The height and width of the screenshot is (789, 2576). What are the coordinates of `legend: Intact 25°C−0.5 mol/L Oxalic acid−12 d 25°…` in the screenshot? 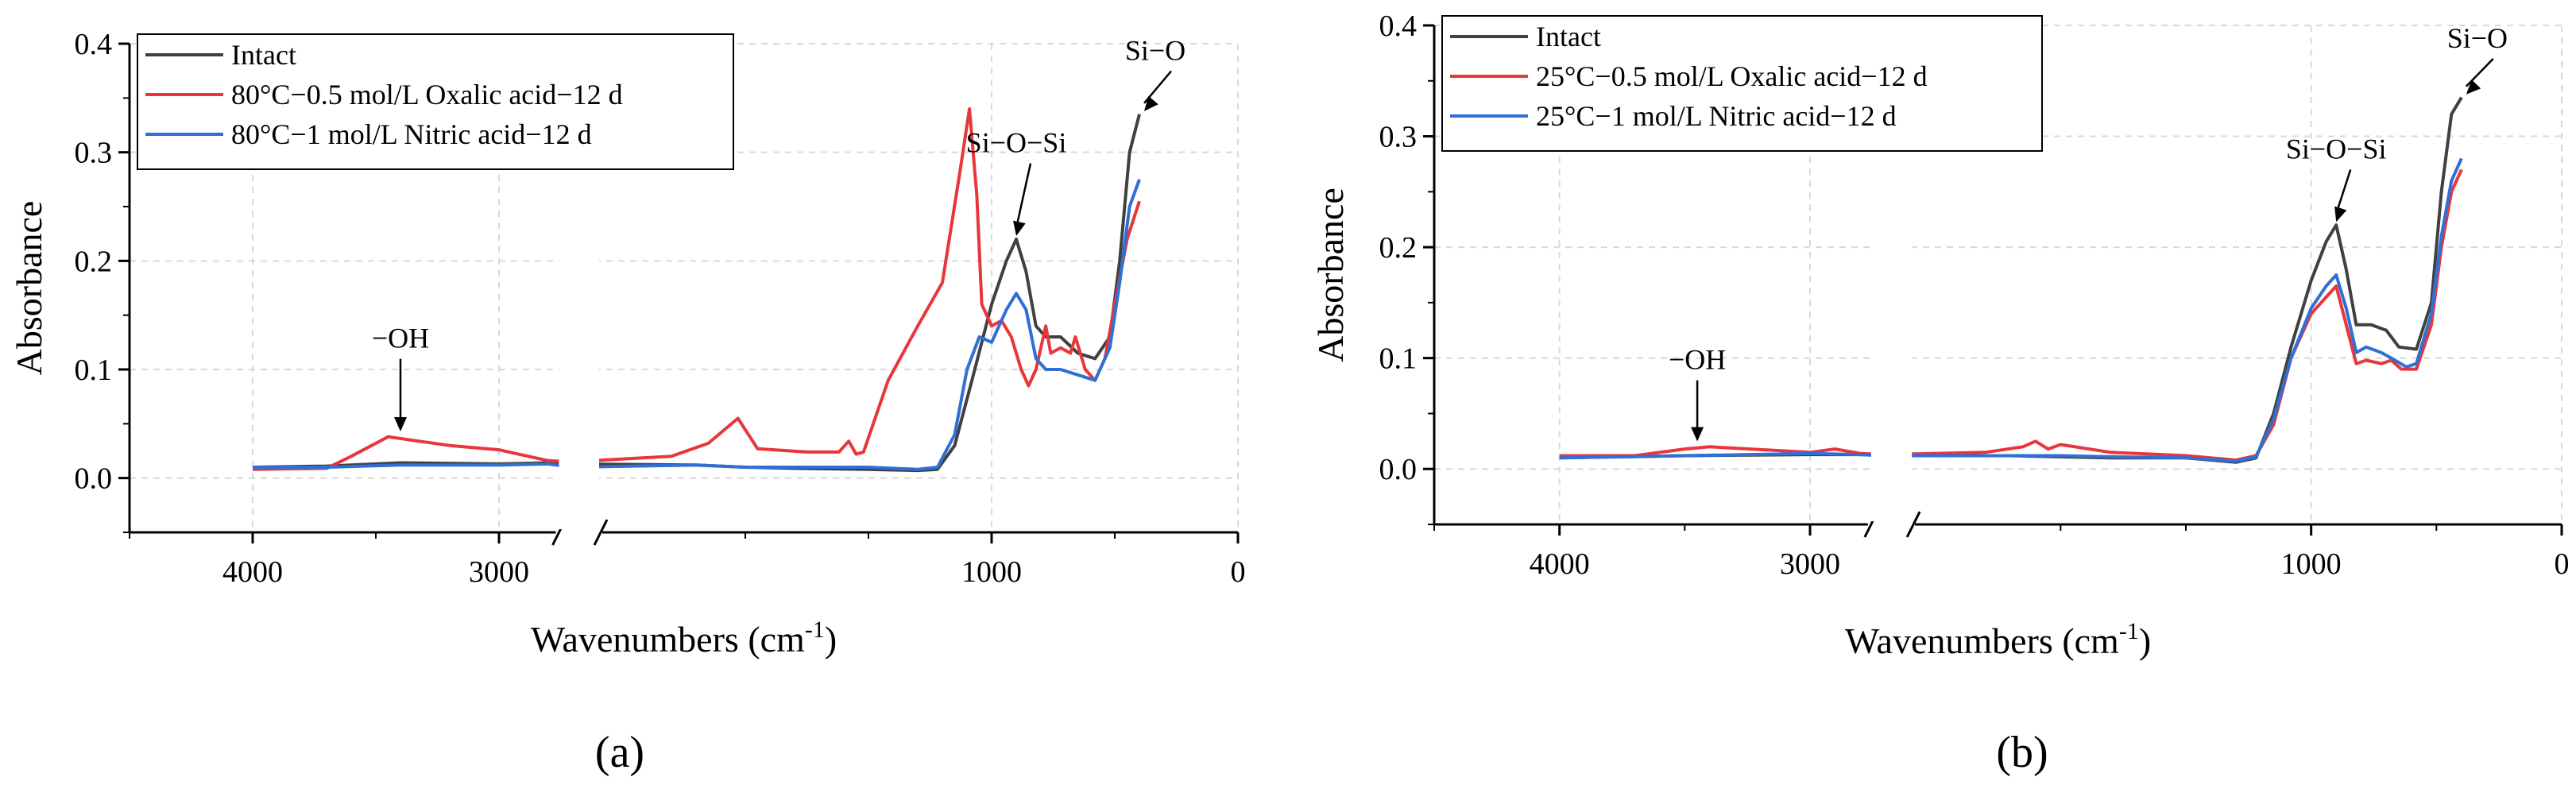 It's located at (1742, 83).